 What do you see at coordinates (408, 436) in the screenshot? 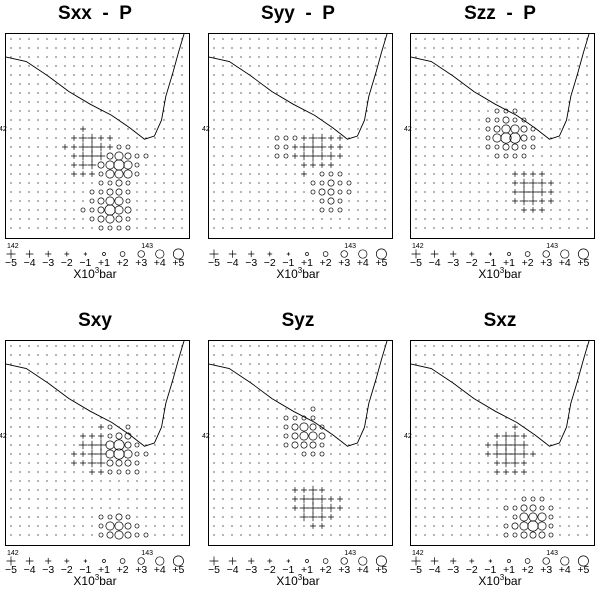
I see `y-tick-label: 42` at bounding box center [408, 436].